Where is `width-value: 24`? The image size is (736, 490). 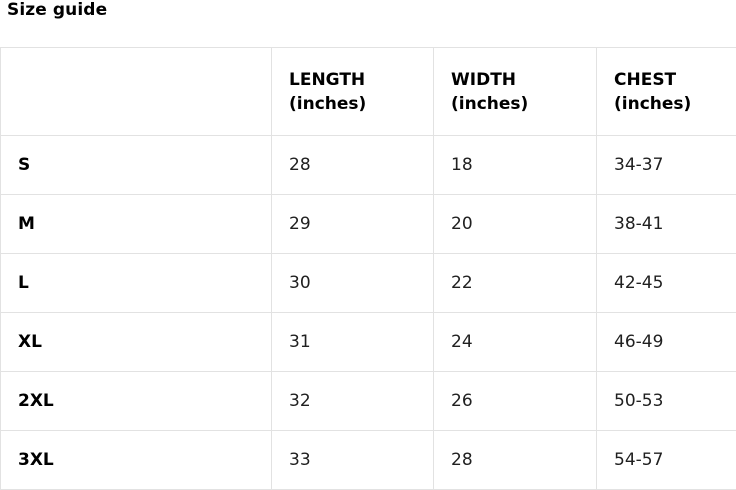 width-value: 24 is located at coordinates (515, 342).